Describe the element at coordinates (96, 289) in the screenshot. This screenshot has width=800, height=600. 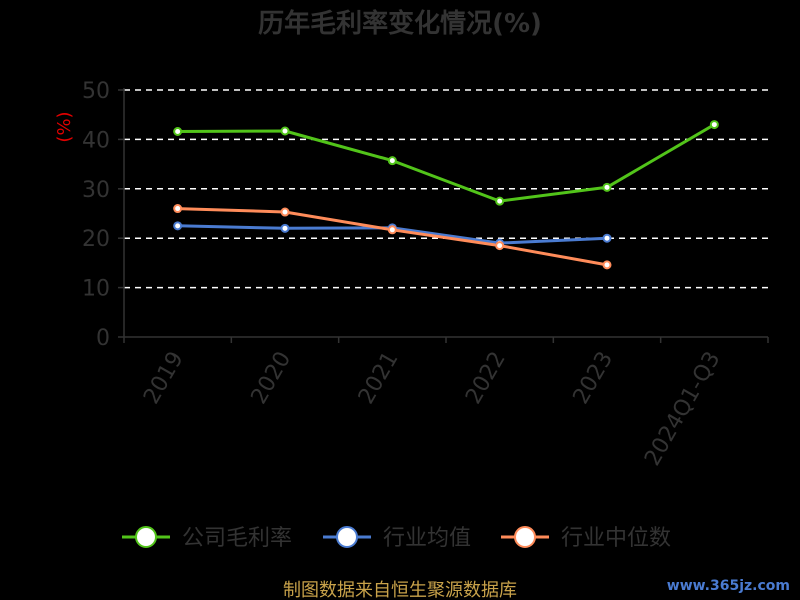
I see `y-tick-label: 10` at that location.